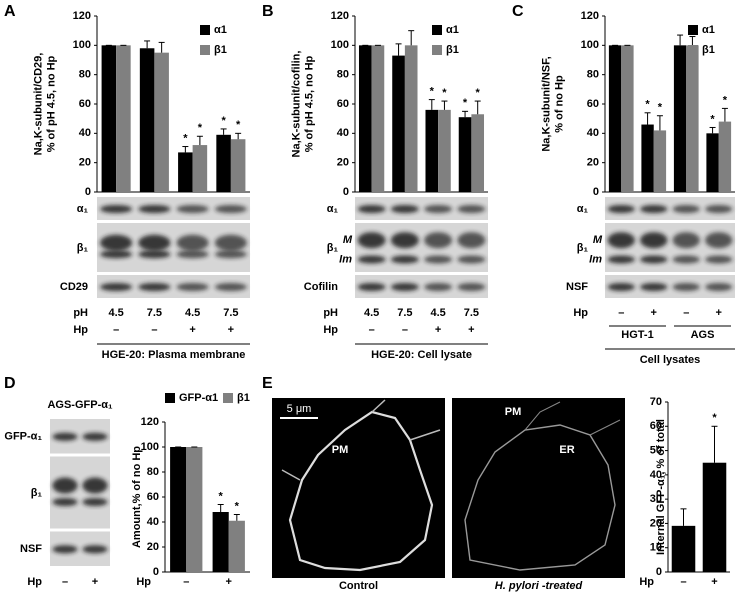 The width and height of the screenshot is (745, 594). What do you see at coordinates (348, 240) in the screenshot?
I see `blot-sublabel: M` at bounding box center [348, 240].